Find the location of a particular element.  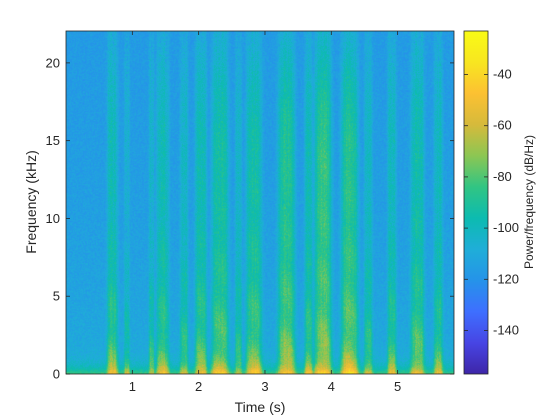

colorbar-tick-label: -60 is located at coordinates (502, 125).